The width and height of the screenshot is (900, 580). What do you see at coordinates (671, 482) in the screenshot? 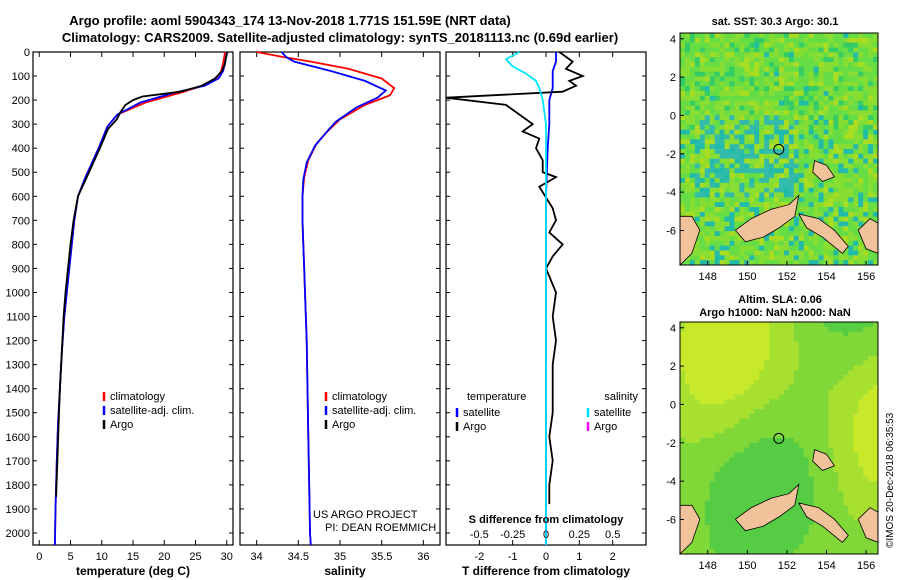
I see `map-y-tick-label: -4` at bounding box center [671, 482].